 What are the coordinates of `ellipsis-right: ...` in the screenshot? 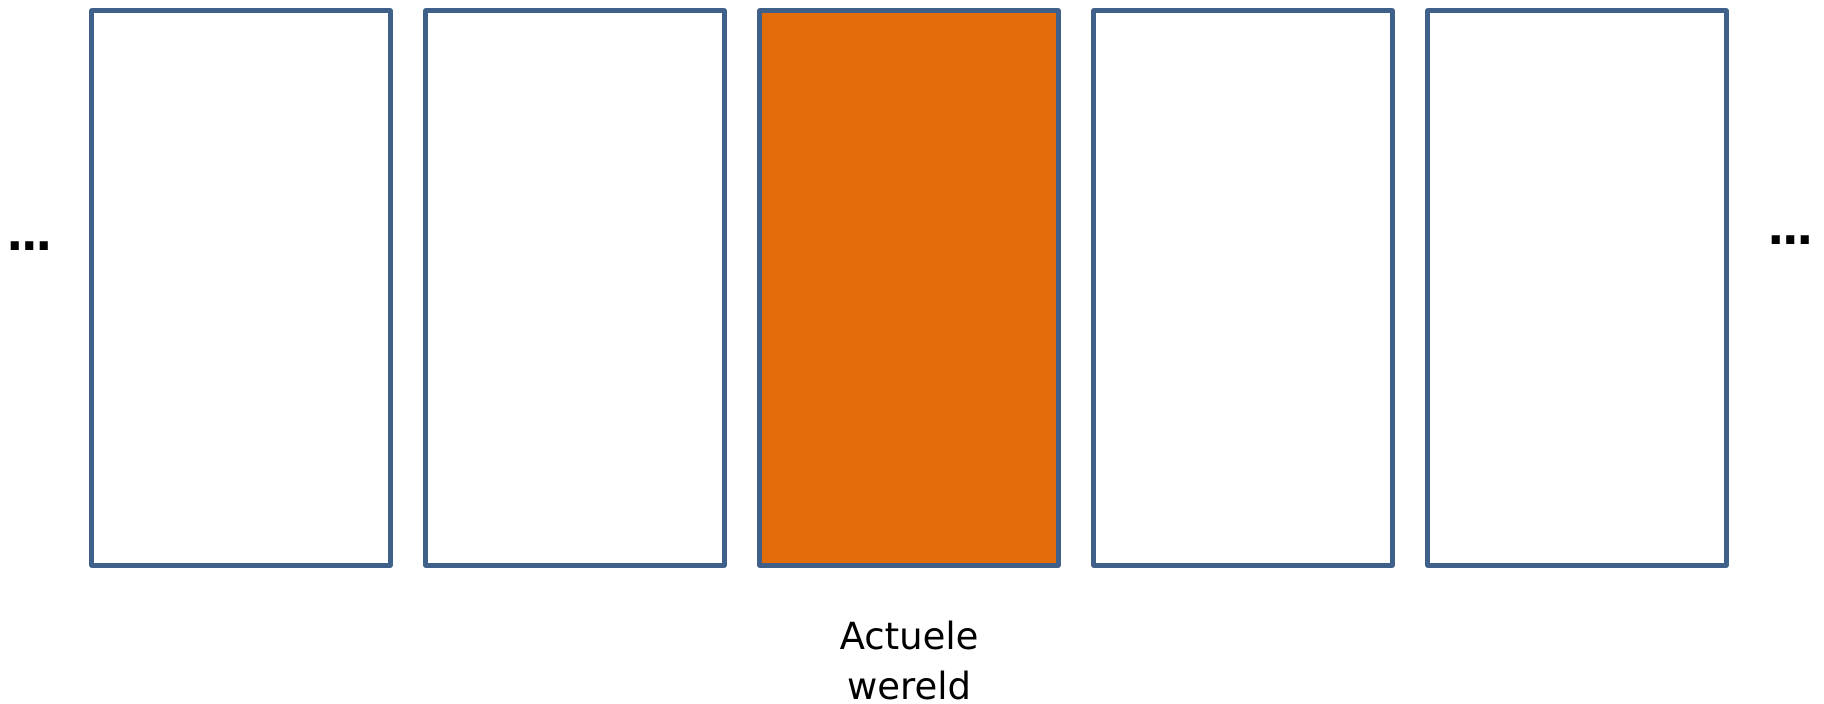 It's located at (1790, 228).